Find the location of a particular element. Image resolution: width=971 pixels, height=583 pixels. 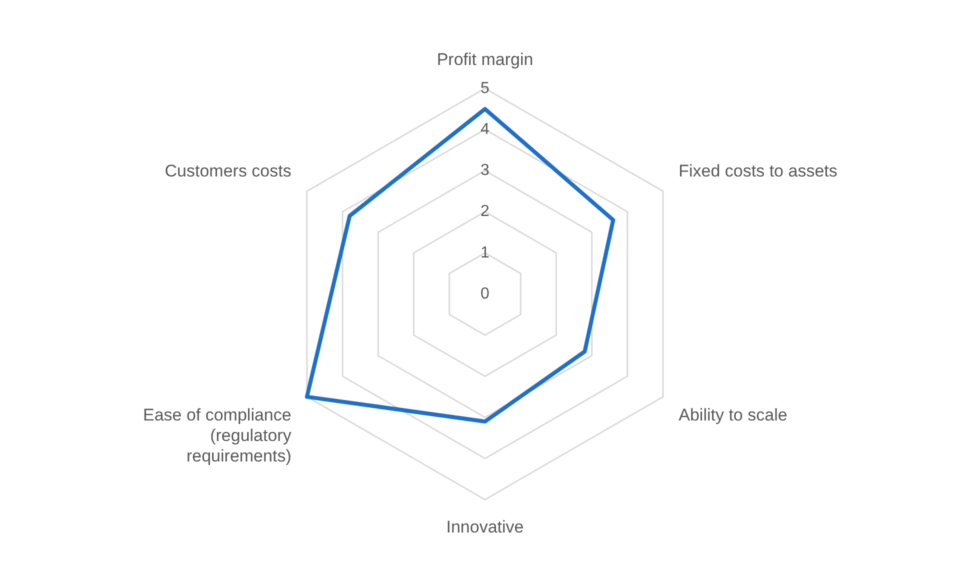

y-tick-label: 4 is located at coordinates (485, 129).